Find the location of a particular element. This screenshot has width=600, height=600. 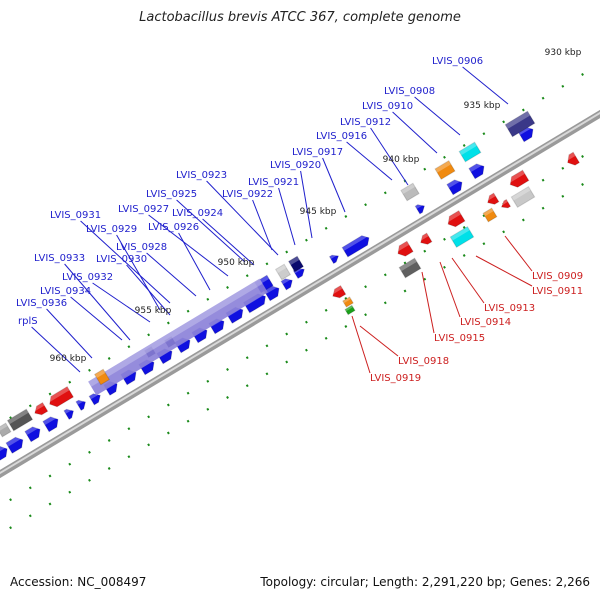

forward-gene-cyan is located at coordinates (470, 152).